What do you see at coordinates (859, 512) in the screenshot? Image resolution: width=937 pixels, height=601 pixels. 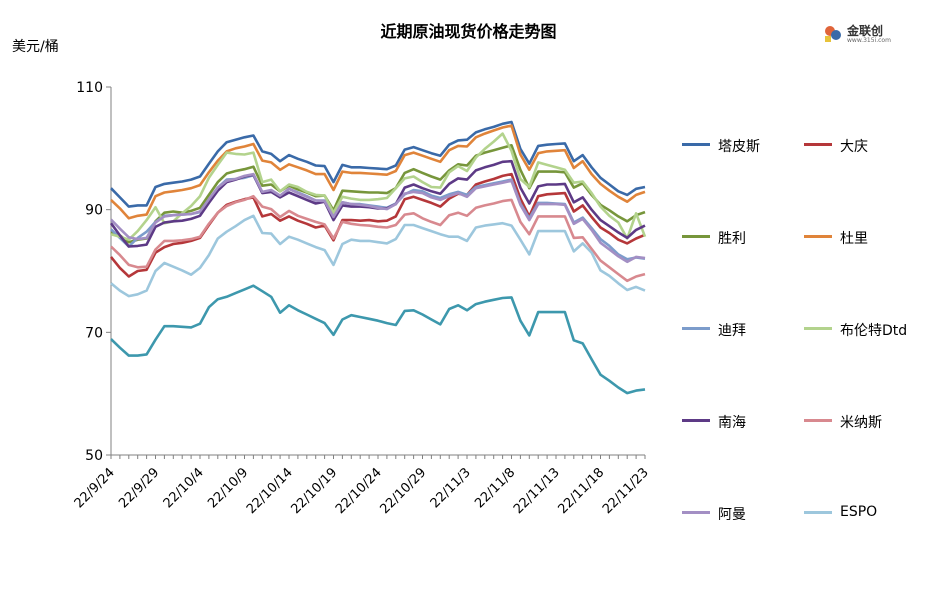 I see `legend-label: ESPO` at bounding box center [859, 512].